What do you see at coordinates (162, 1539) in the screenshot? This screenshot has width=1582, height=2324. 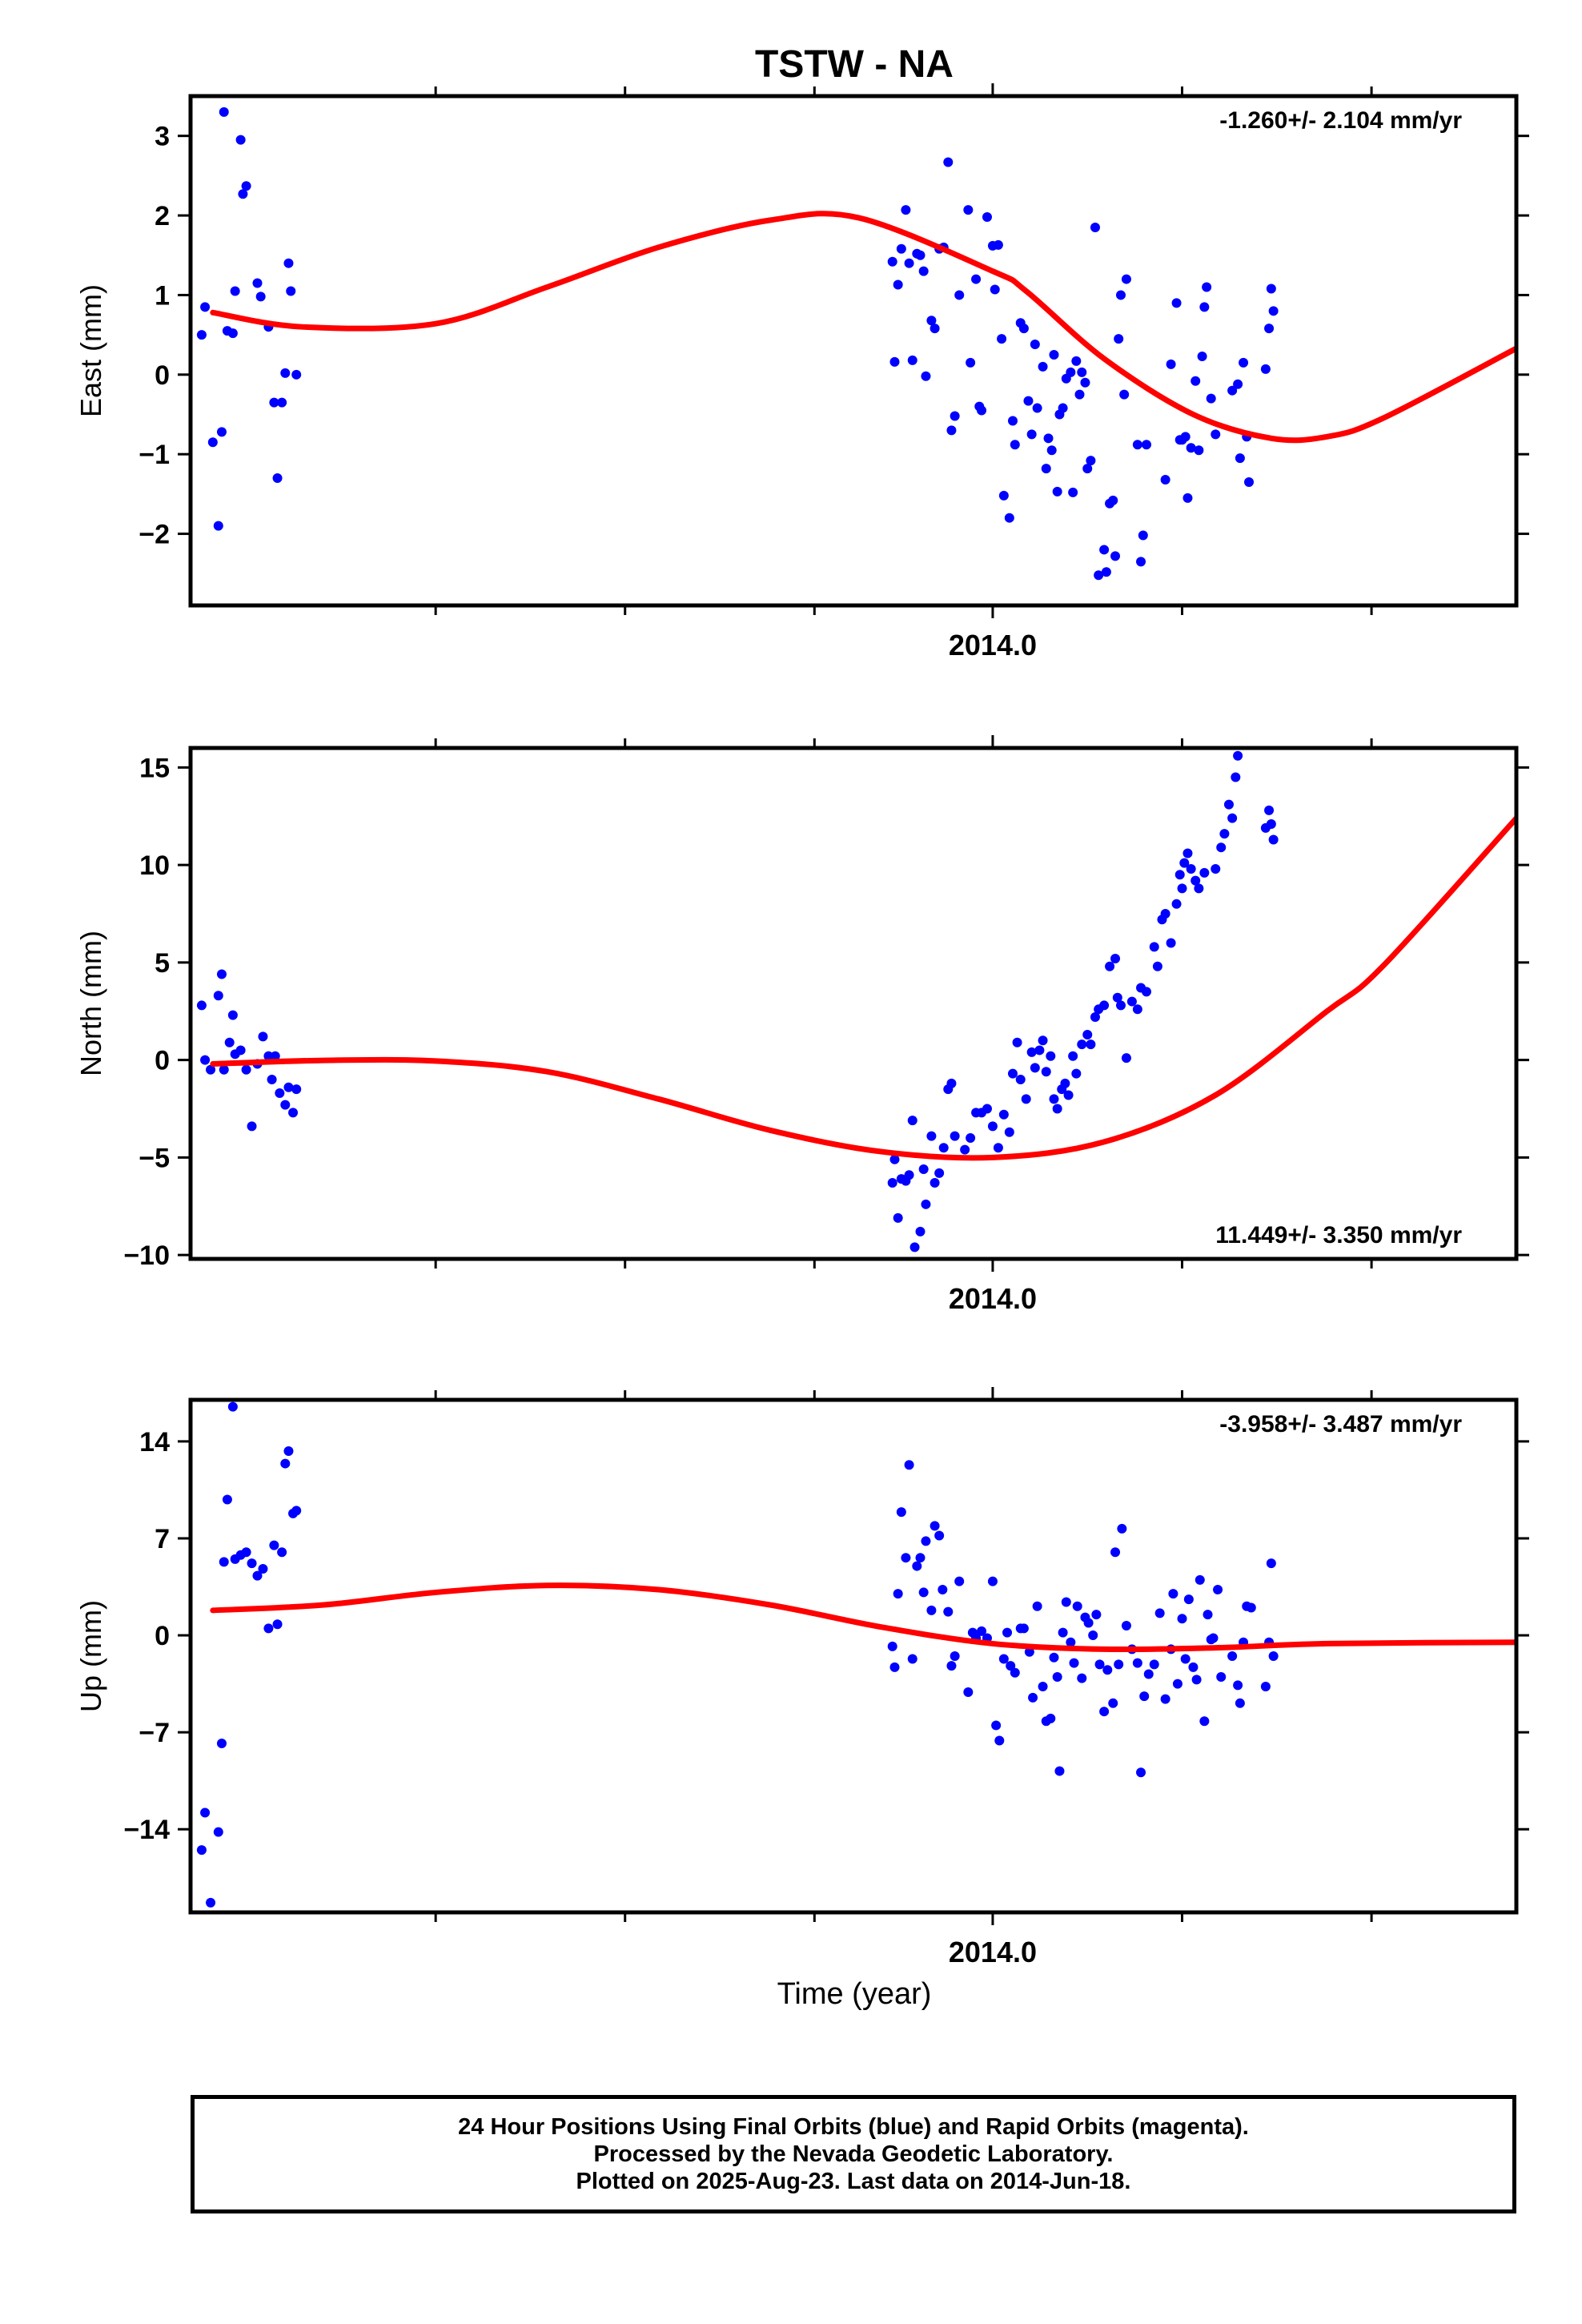 I see `y-tick-label: 7` at bounding box center [162, 1539].